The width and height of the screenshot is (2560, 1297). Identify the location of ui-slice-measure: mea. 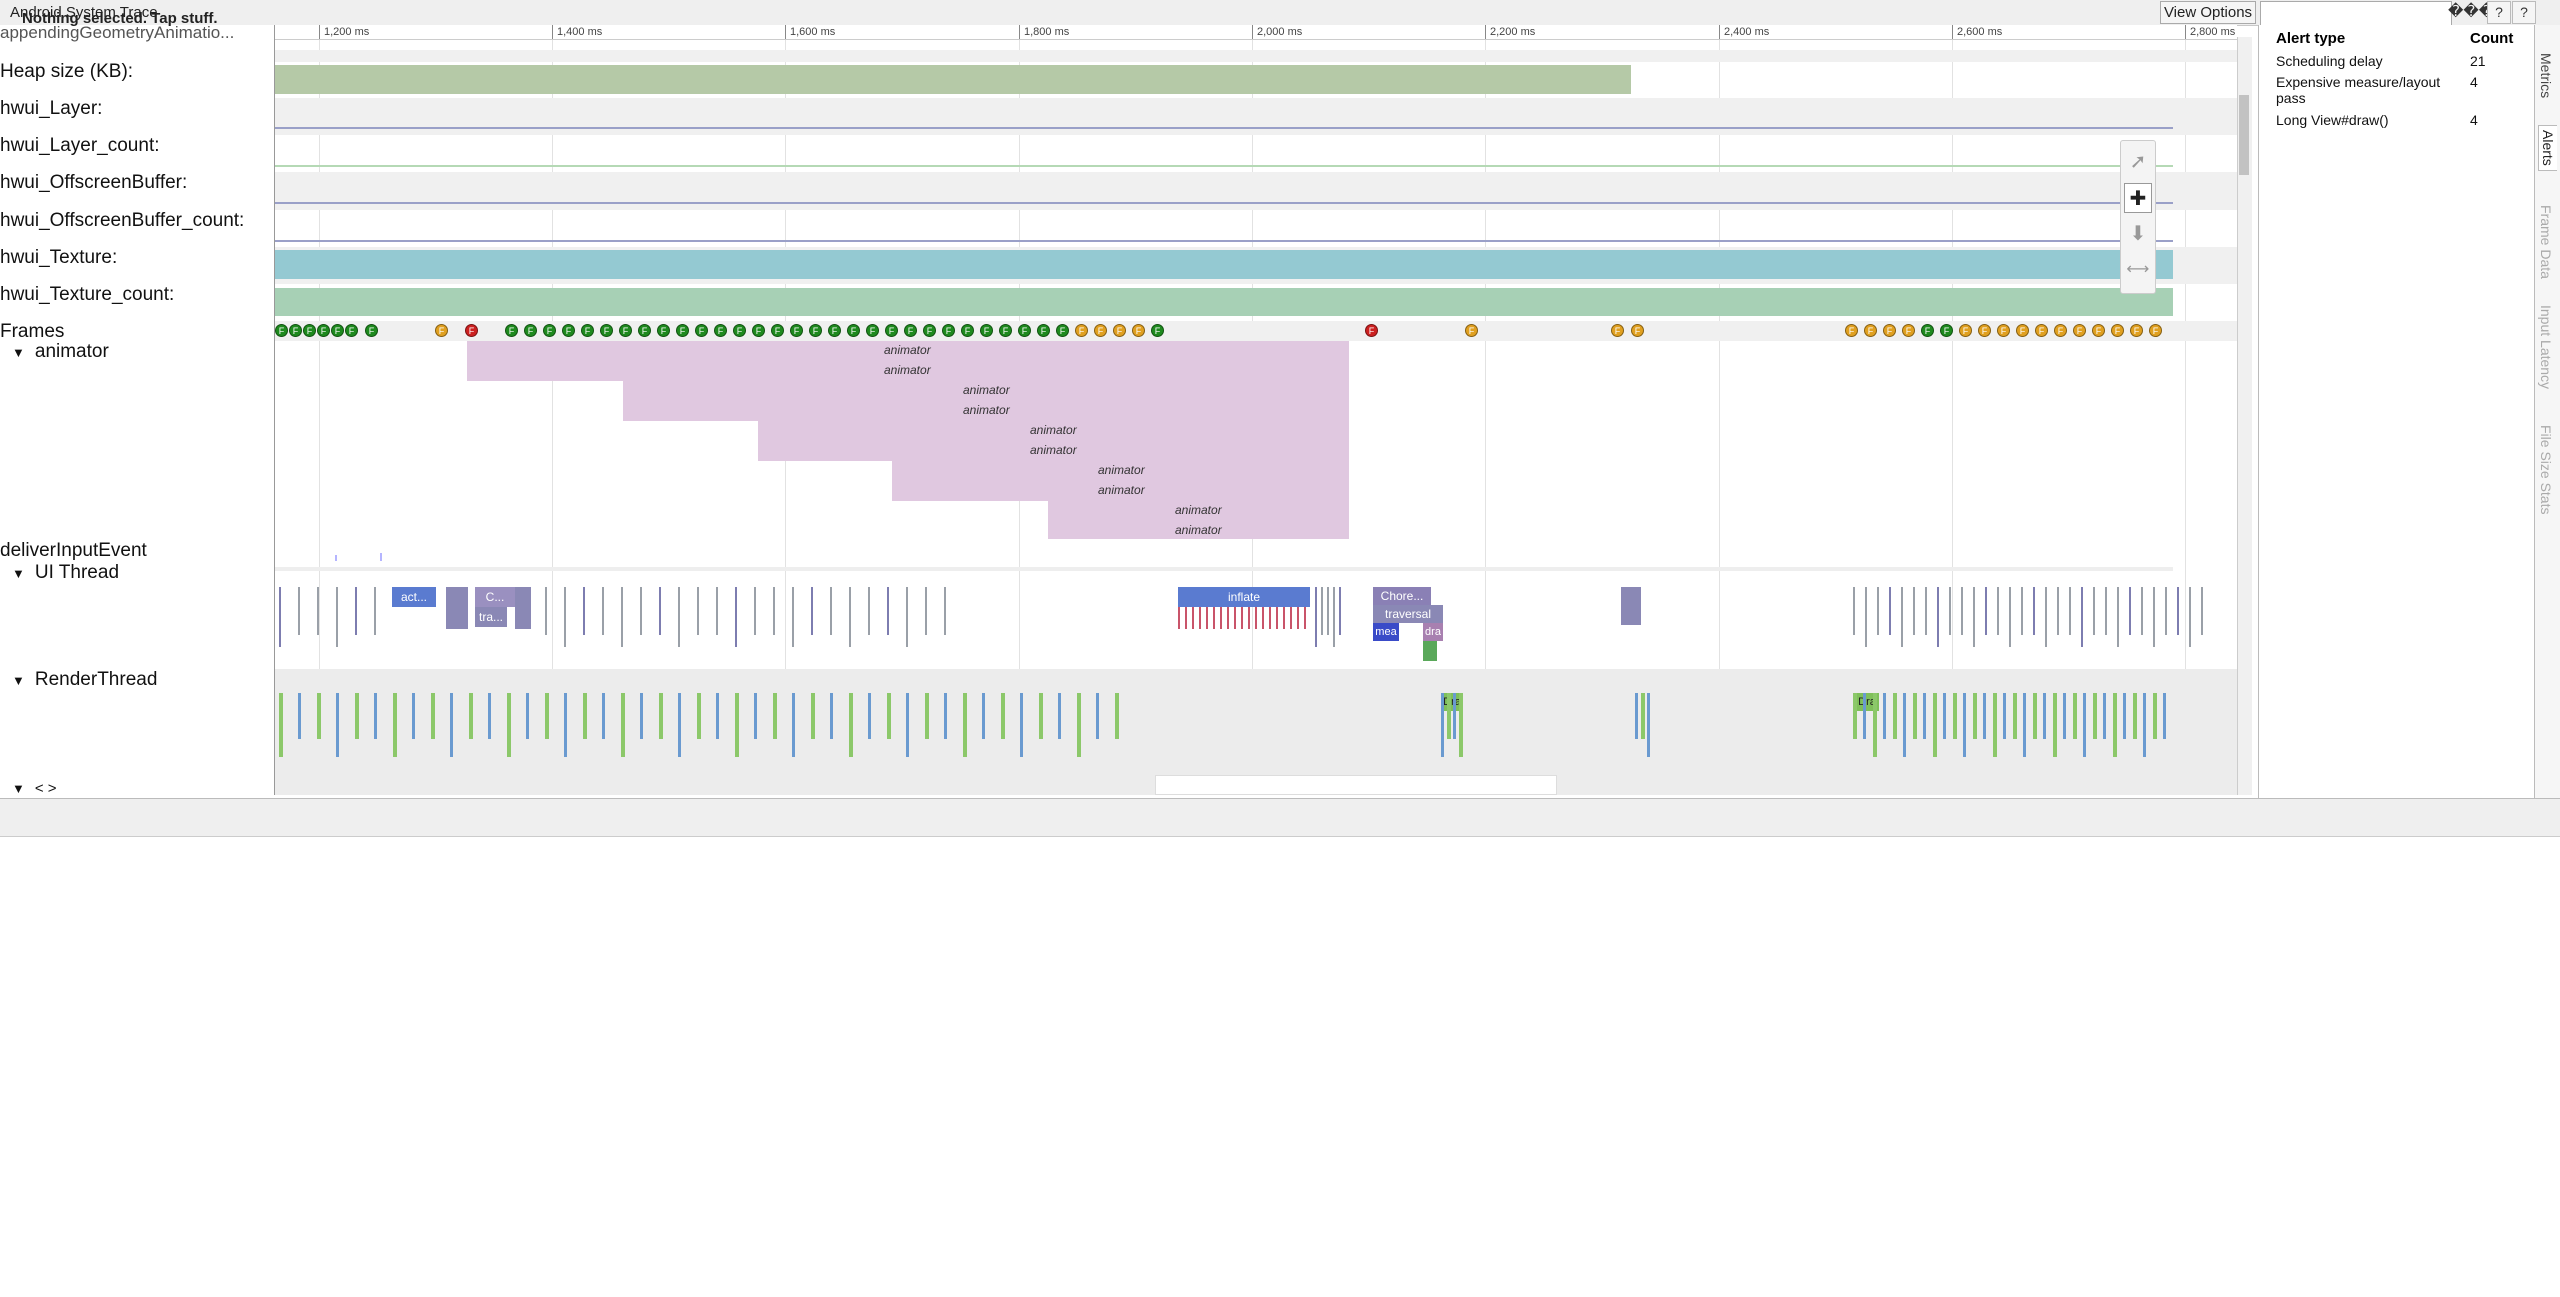
(1386, 632).